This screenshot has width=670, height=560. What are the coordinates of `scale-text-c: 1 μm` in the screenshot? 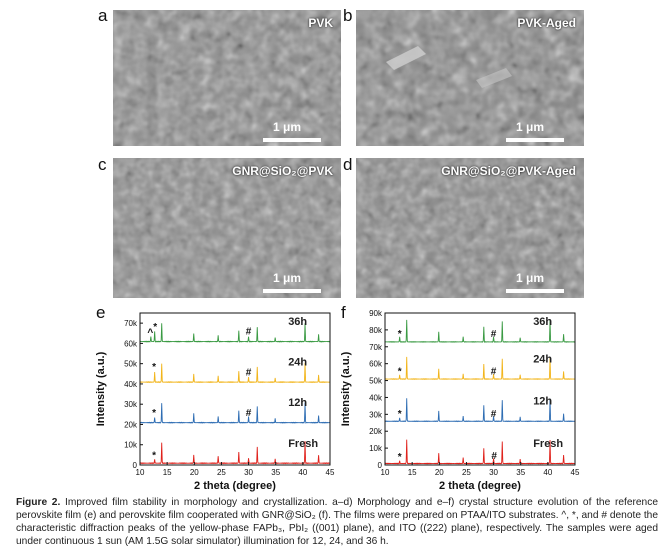 It's located at (287, 278).